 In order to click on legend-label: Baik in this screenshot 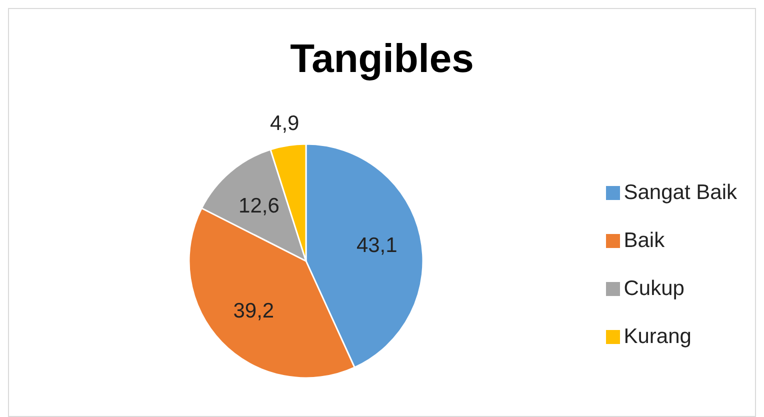, I will do `click(644, 240)`.